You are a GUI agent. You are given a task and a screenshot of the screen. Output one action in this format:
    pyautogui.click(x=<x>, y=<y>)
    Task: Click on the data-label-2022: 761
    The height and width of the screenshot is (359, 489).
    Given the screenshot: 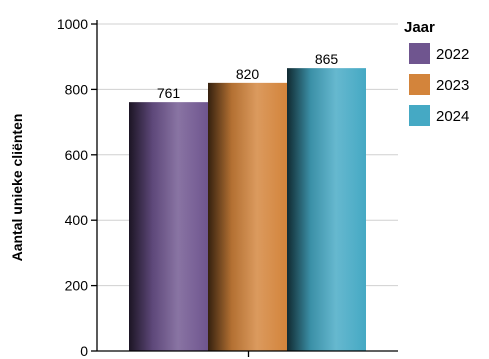 What is the action you would take?
    pyautogui.click(x=169, y=93)
    